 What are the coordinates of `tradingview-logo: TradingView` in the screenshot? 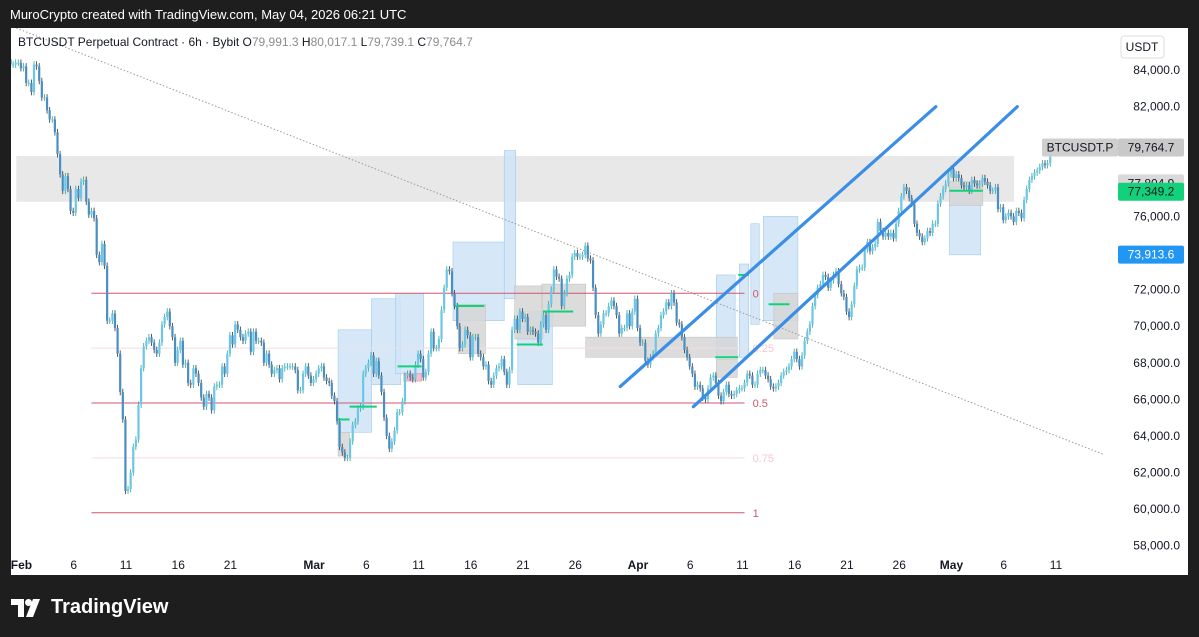 It's located at (89, 607).